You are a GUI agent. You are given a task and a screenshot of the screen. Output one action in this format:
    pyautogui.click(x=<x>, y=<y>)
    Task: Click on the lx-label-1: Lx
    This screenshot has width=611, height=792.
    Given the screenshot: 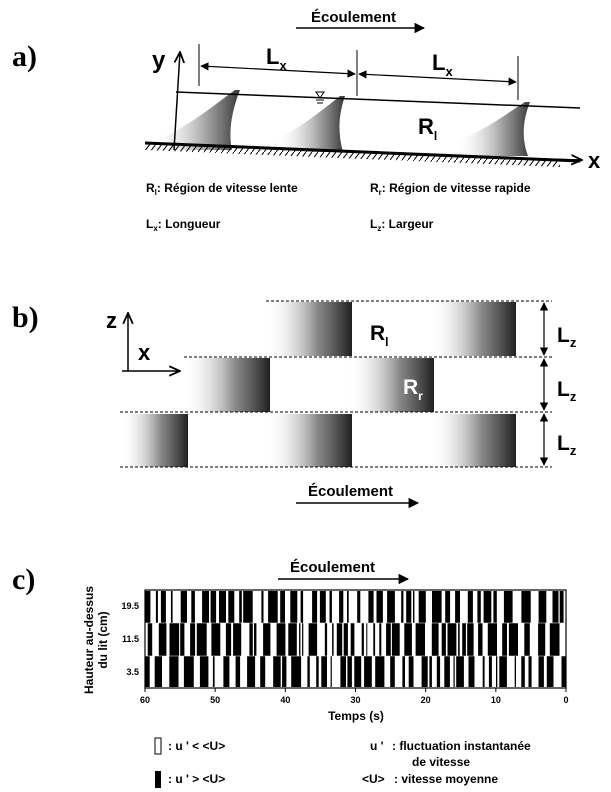 What is the action you would take?
    pyautogui.click(x=276, y=58)
    